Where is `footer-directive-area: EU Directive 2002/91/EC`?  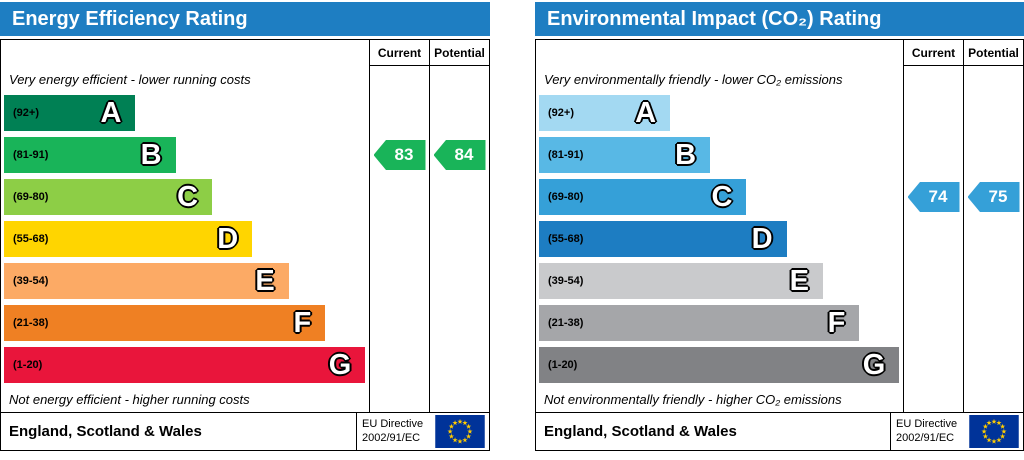 footer-directive-area: EU Directive 2002/91/EC is located at coordinates (423, 431).